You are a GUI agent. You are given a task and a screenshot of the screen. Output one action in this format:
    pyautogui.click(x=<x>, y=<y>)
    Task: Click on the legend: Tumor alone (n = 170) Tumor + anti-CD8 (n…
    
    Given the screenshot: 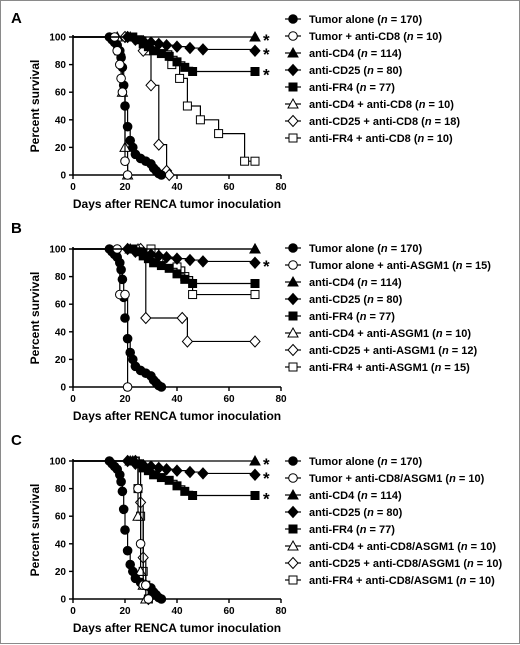 What is the action you would take?
    pyautogui.click(x=372, y=79)
    